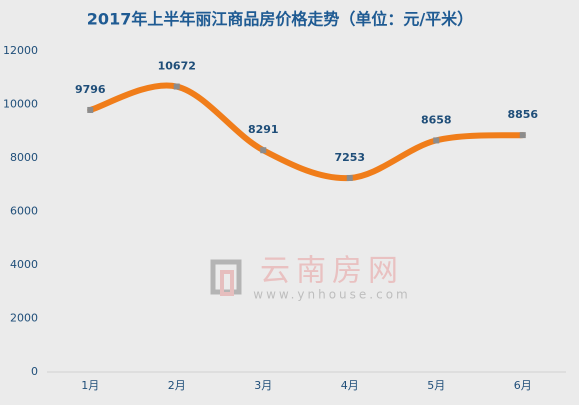 This screenshot has width=579, height=405. Describe the element at coordinates (522, 114) in the screenshot. I see `data-label: 8856` at that location.